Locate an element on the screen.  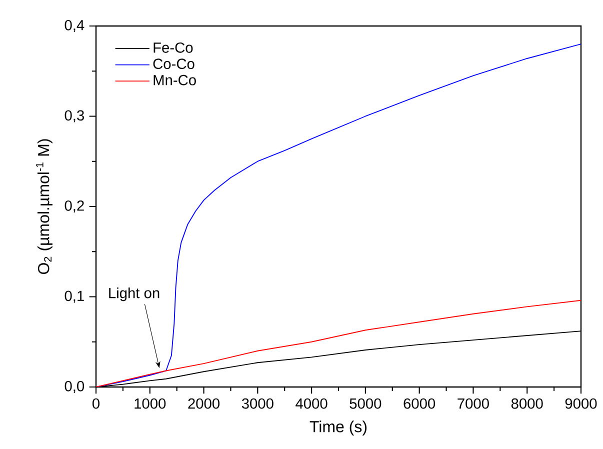
y-tick-label: 0,1 is located at coordinates (74, 296).